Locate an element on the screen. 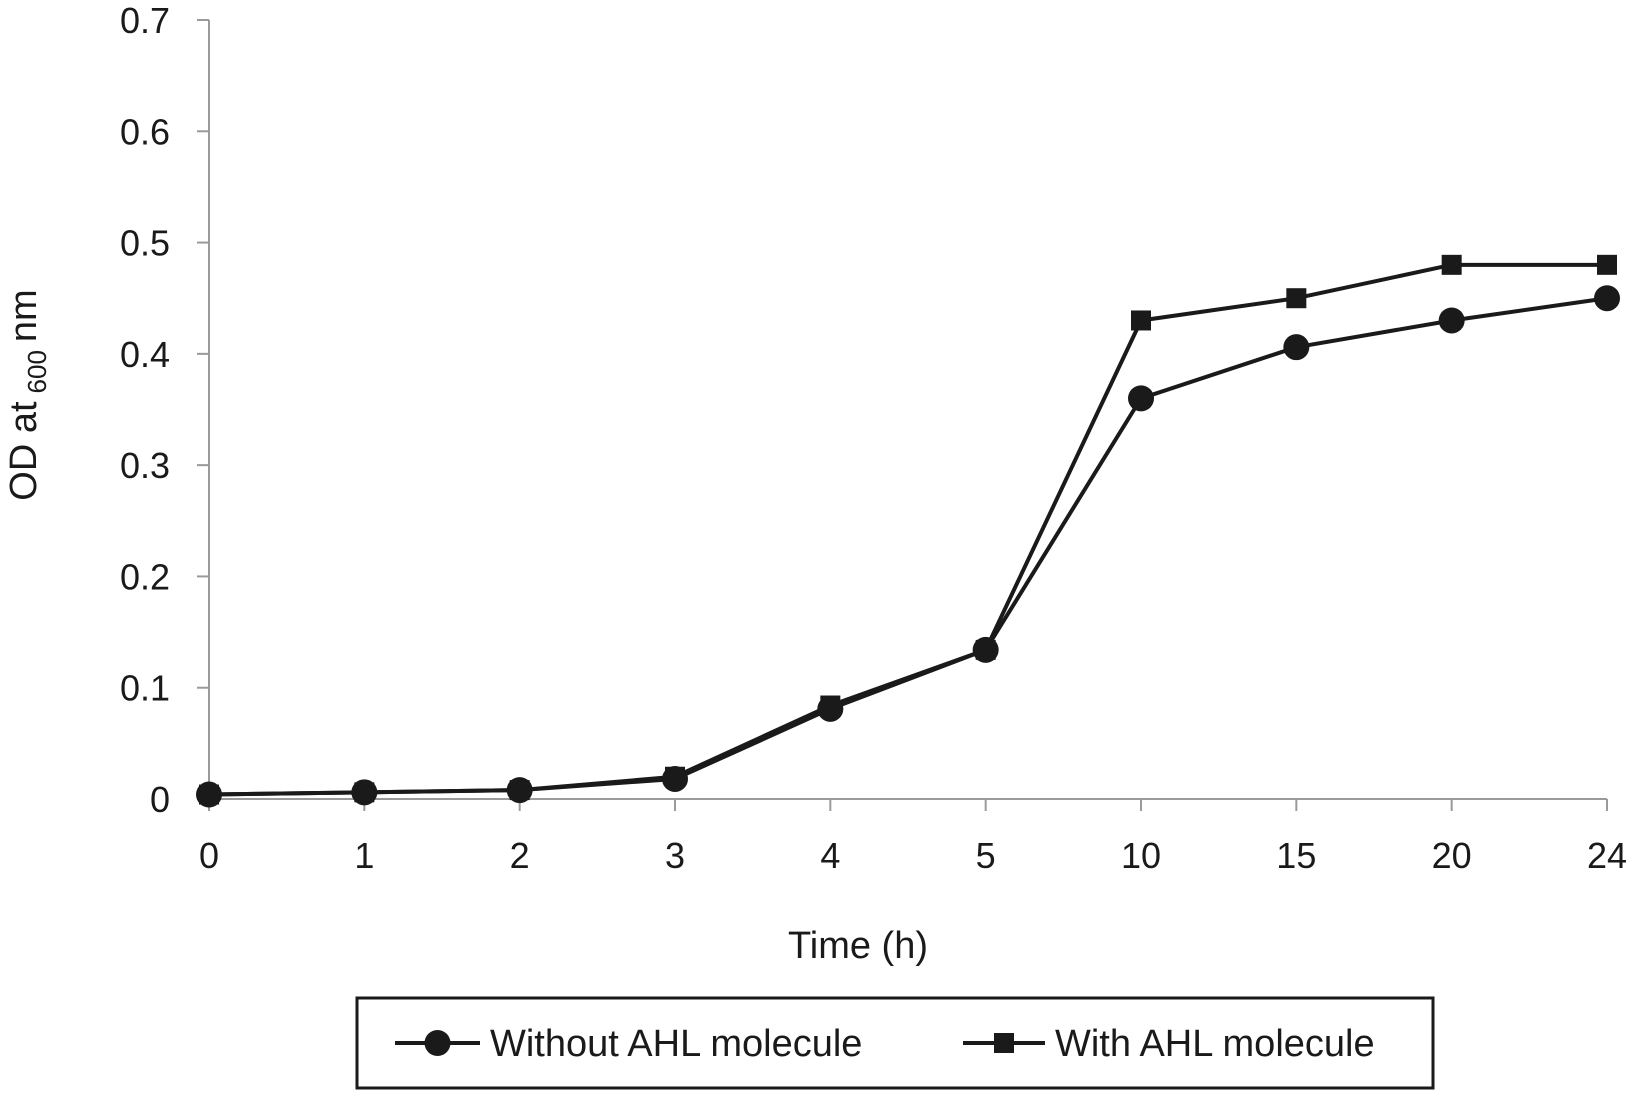  x-tick-label: 2 is located at coordinates (520, 855).